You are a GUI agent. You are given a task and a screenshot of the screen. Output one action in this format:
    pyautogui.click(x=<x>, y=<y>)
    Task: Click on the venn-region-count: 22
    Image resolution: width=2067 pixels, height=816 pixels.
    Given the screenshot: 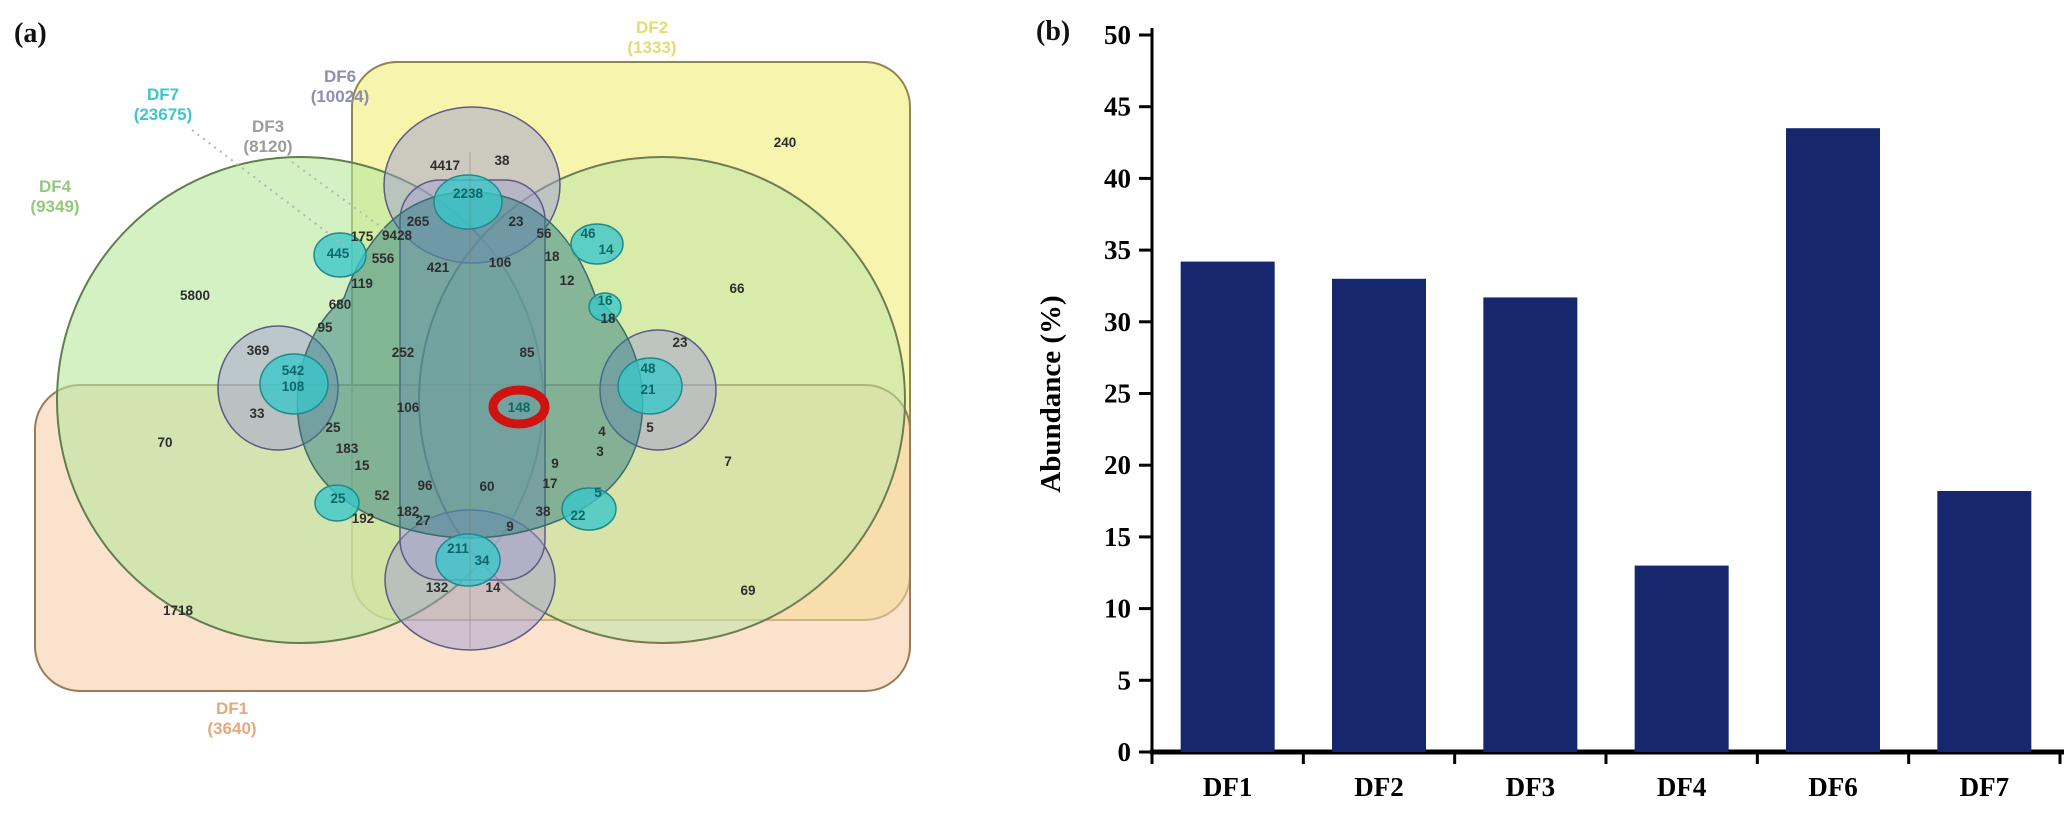 What is the action you would take?
    pyautogui.click(x=577, y=515)
    